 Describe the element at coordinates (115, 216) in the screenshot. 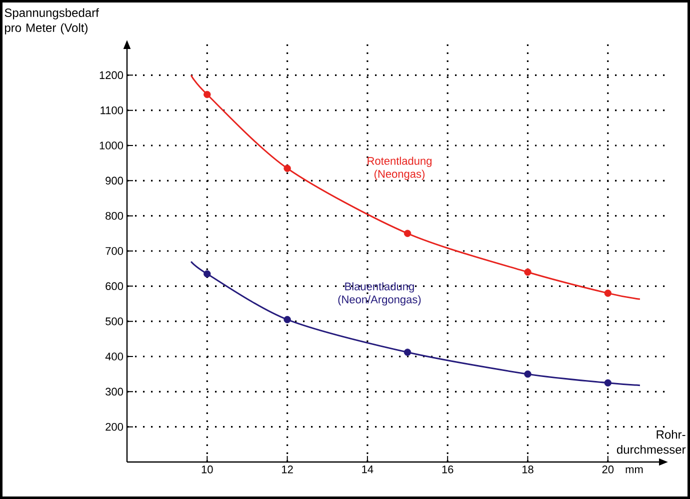

I see `y-tick-label: 800` at that location.